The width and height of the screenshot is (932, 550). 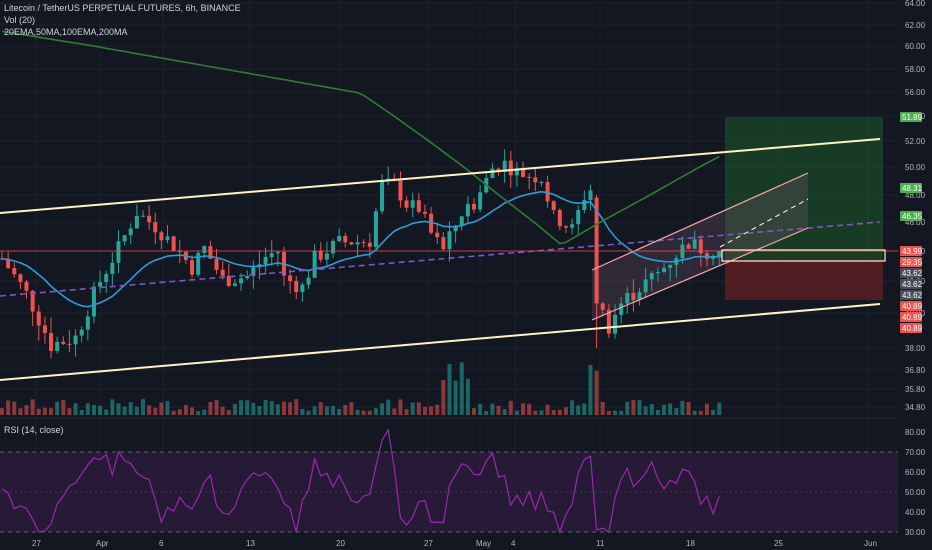 What do you see at coordinates (737, 218) in the screenshot?
I see `drawing-tools` at bounding box center [737, 218].